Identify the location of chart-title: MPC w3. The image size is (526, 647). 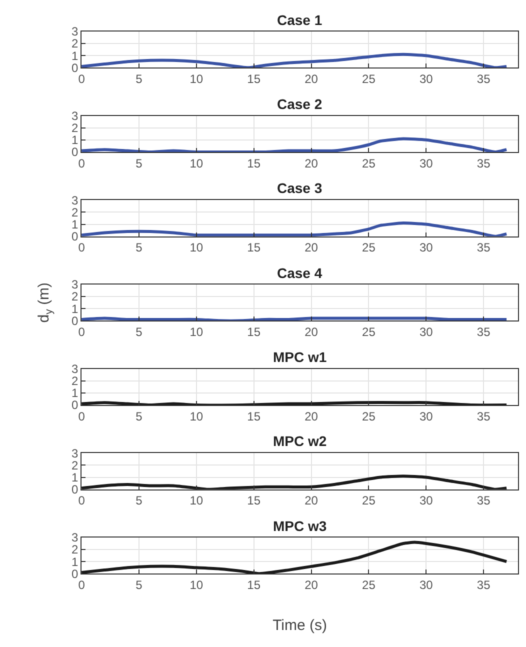
(300, 526).